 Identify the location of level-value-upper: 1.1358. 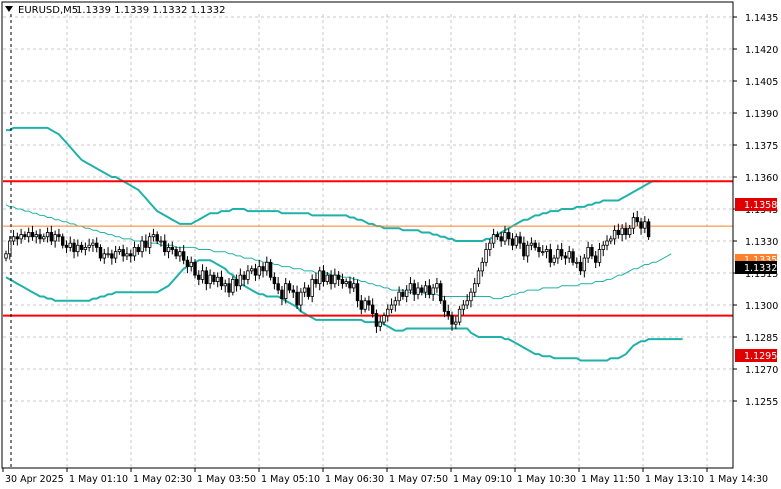
(760, 205).